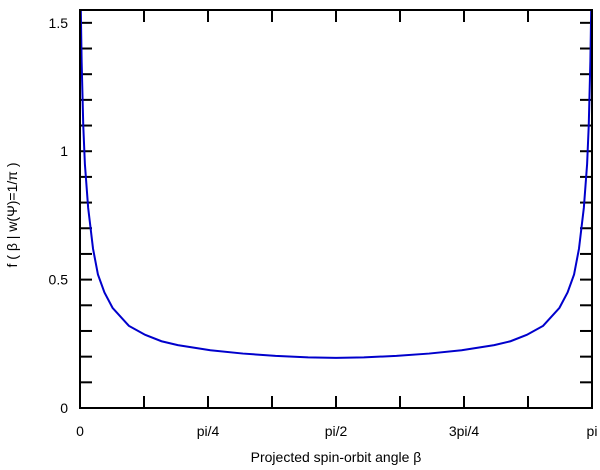 This screenshot has height=470, width=600. I want to click on y-tick-label: 0, so click(64, 408).